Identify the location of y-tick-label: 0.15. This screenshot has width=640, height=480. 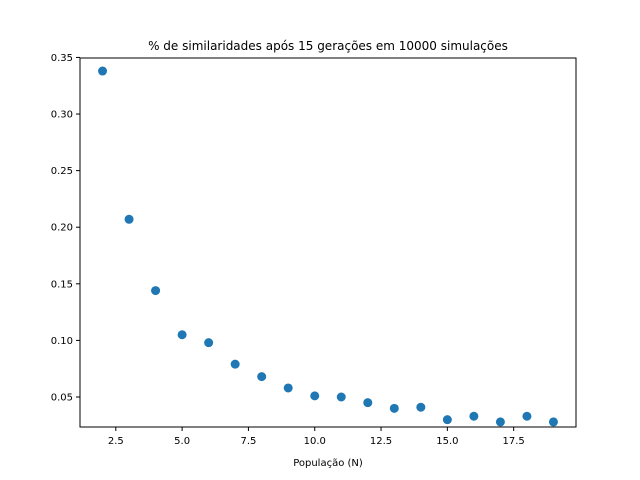
(62, 284).